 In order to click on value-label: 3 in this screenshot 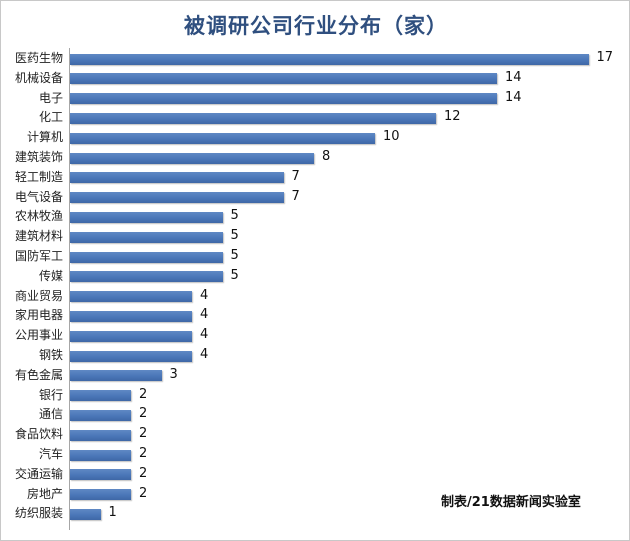, I will do `click(173, 374)`.